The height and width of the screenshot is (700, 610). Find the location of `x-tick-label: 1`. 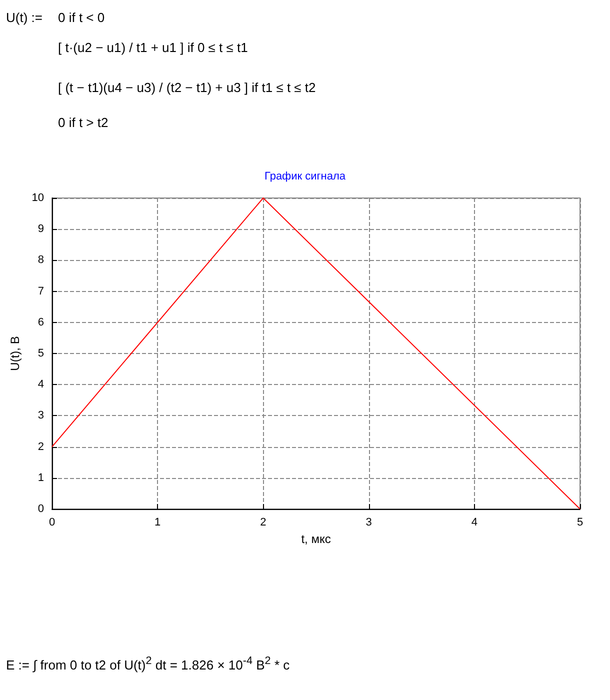

x-tick-label: 1 is located at coordinates (157, 522).